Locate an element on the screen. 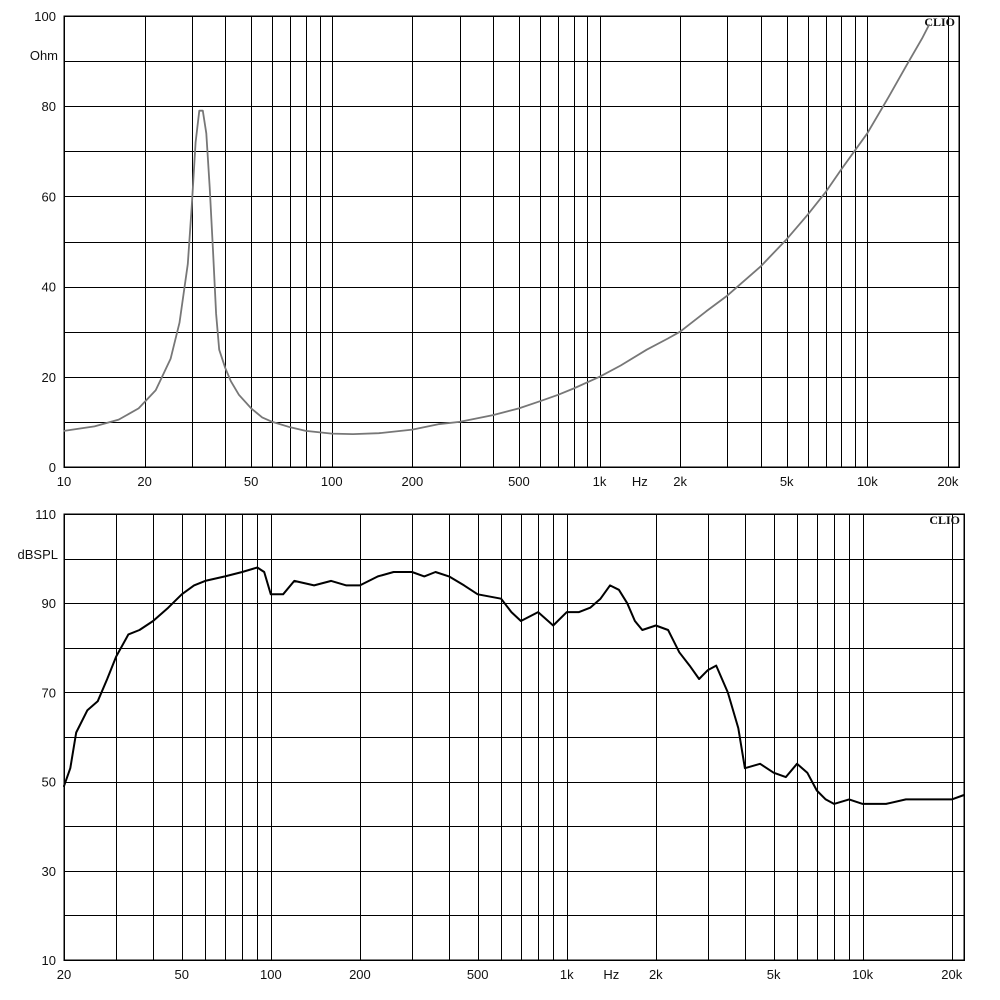  y-axis-label: Ohm is located at coordinates (44, 55).